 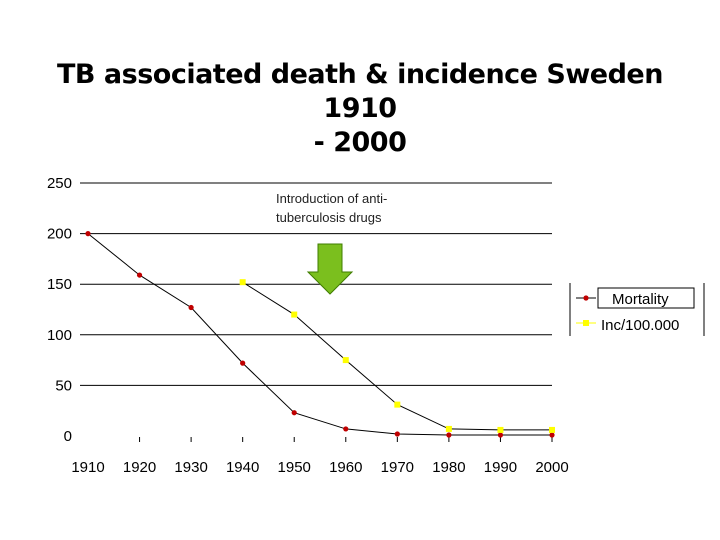 I want to click on point-mortality-1970, so click(x=397, y=434).